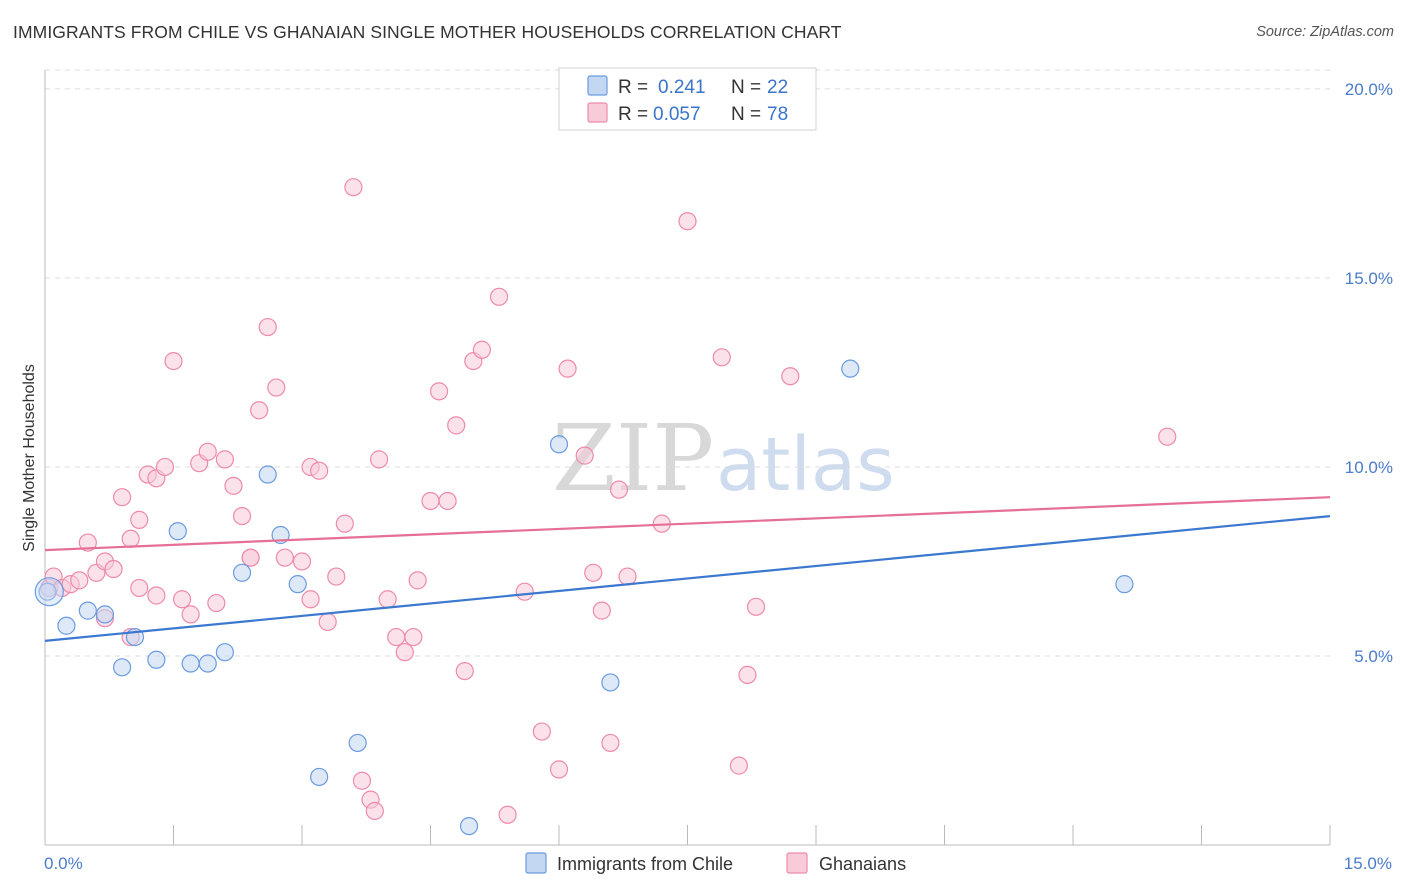 The height and width of the screenshot is (892, 1406). What do you see at coordinates (687, 835) in the screenshot?
I see `x-axis-ticks` at bounding box center [687, 835].